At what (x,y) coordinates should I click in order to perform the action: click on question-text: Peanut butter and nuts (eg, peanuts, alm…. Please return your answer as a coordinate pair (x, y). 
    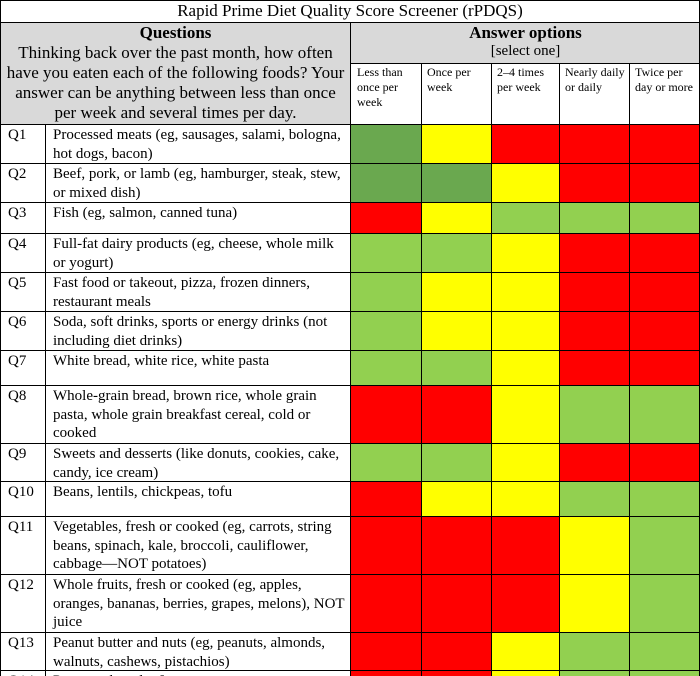
    Looking at the image, I should click on (189, 652).